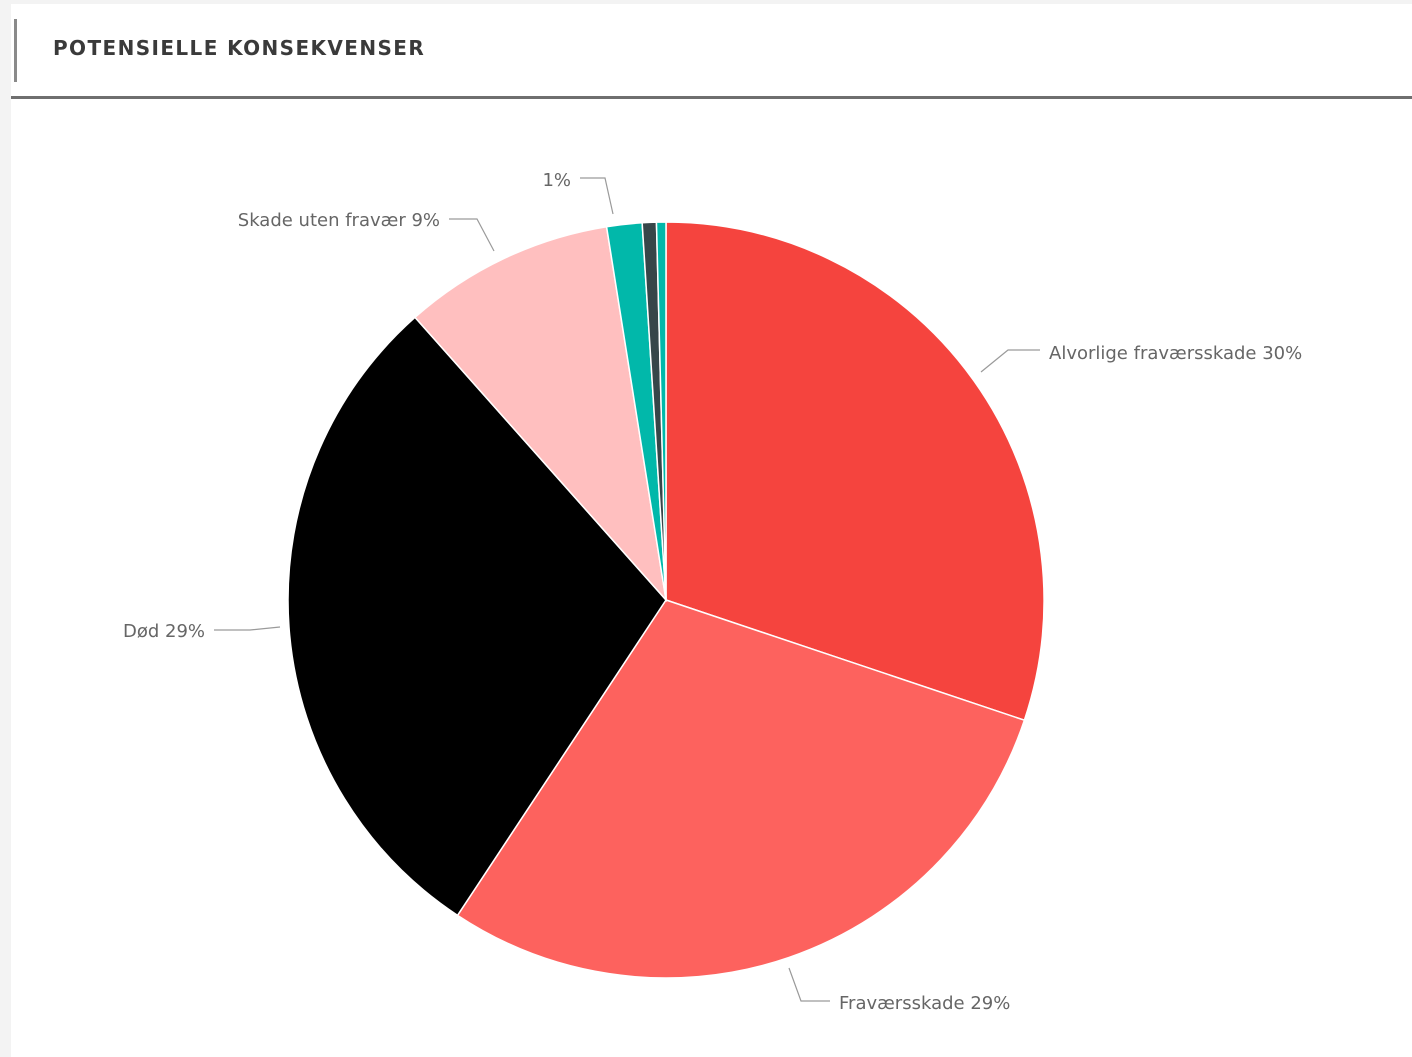 The image size is (1412, 1057). I want to click on data-label: Alvorlige fraværsskade 30%, so click(1175, 353).